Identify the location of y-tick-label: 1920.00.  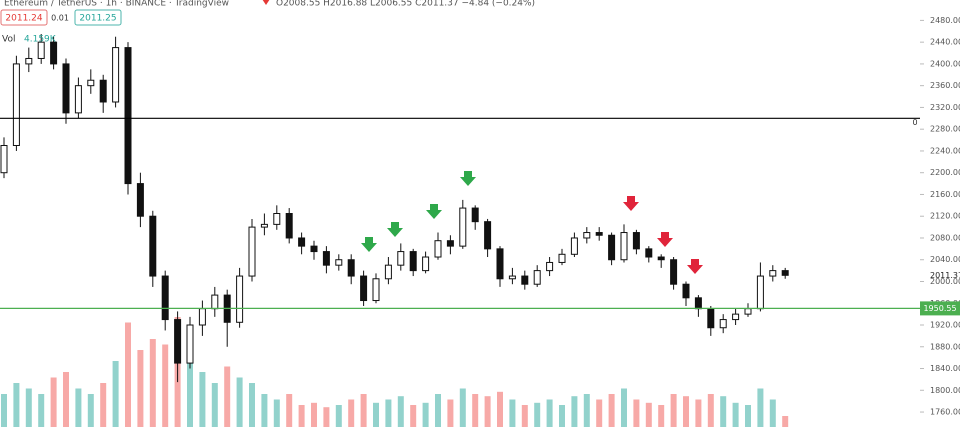
(945, 325).